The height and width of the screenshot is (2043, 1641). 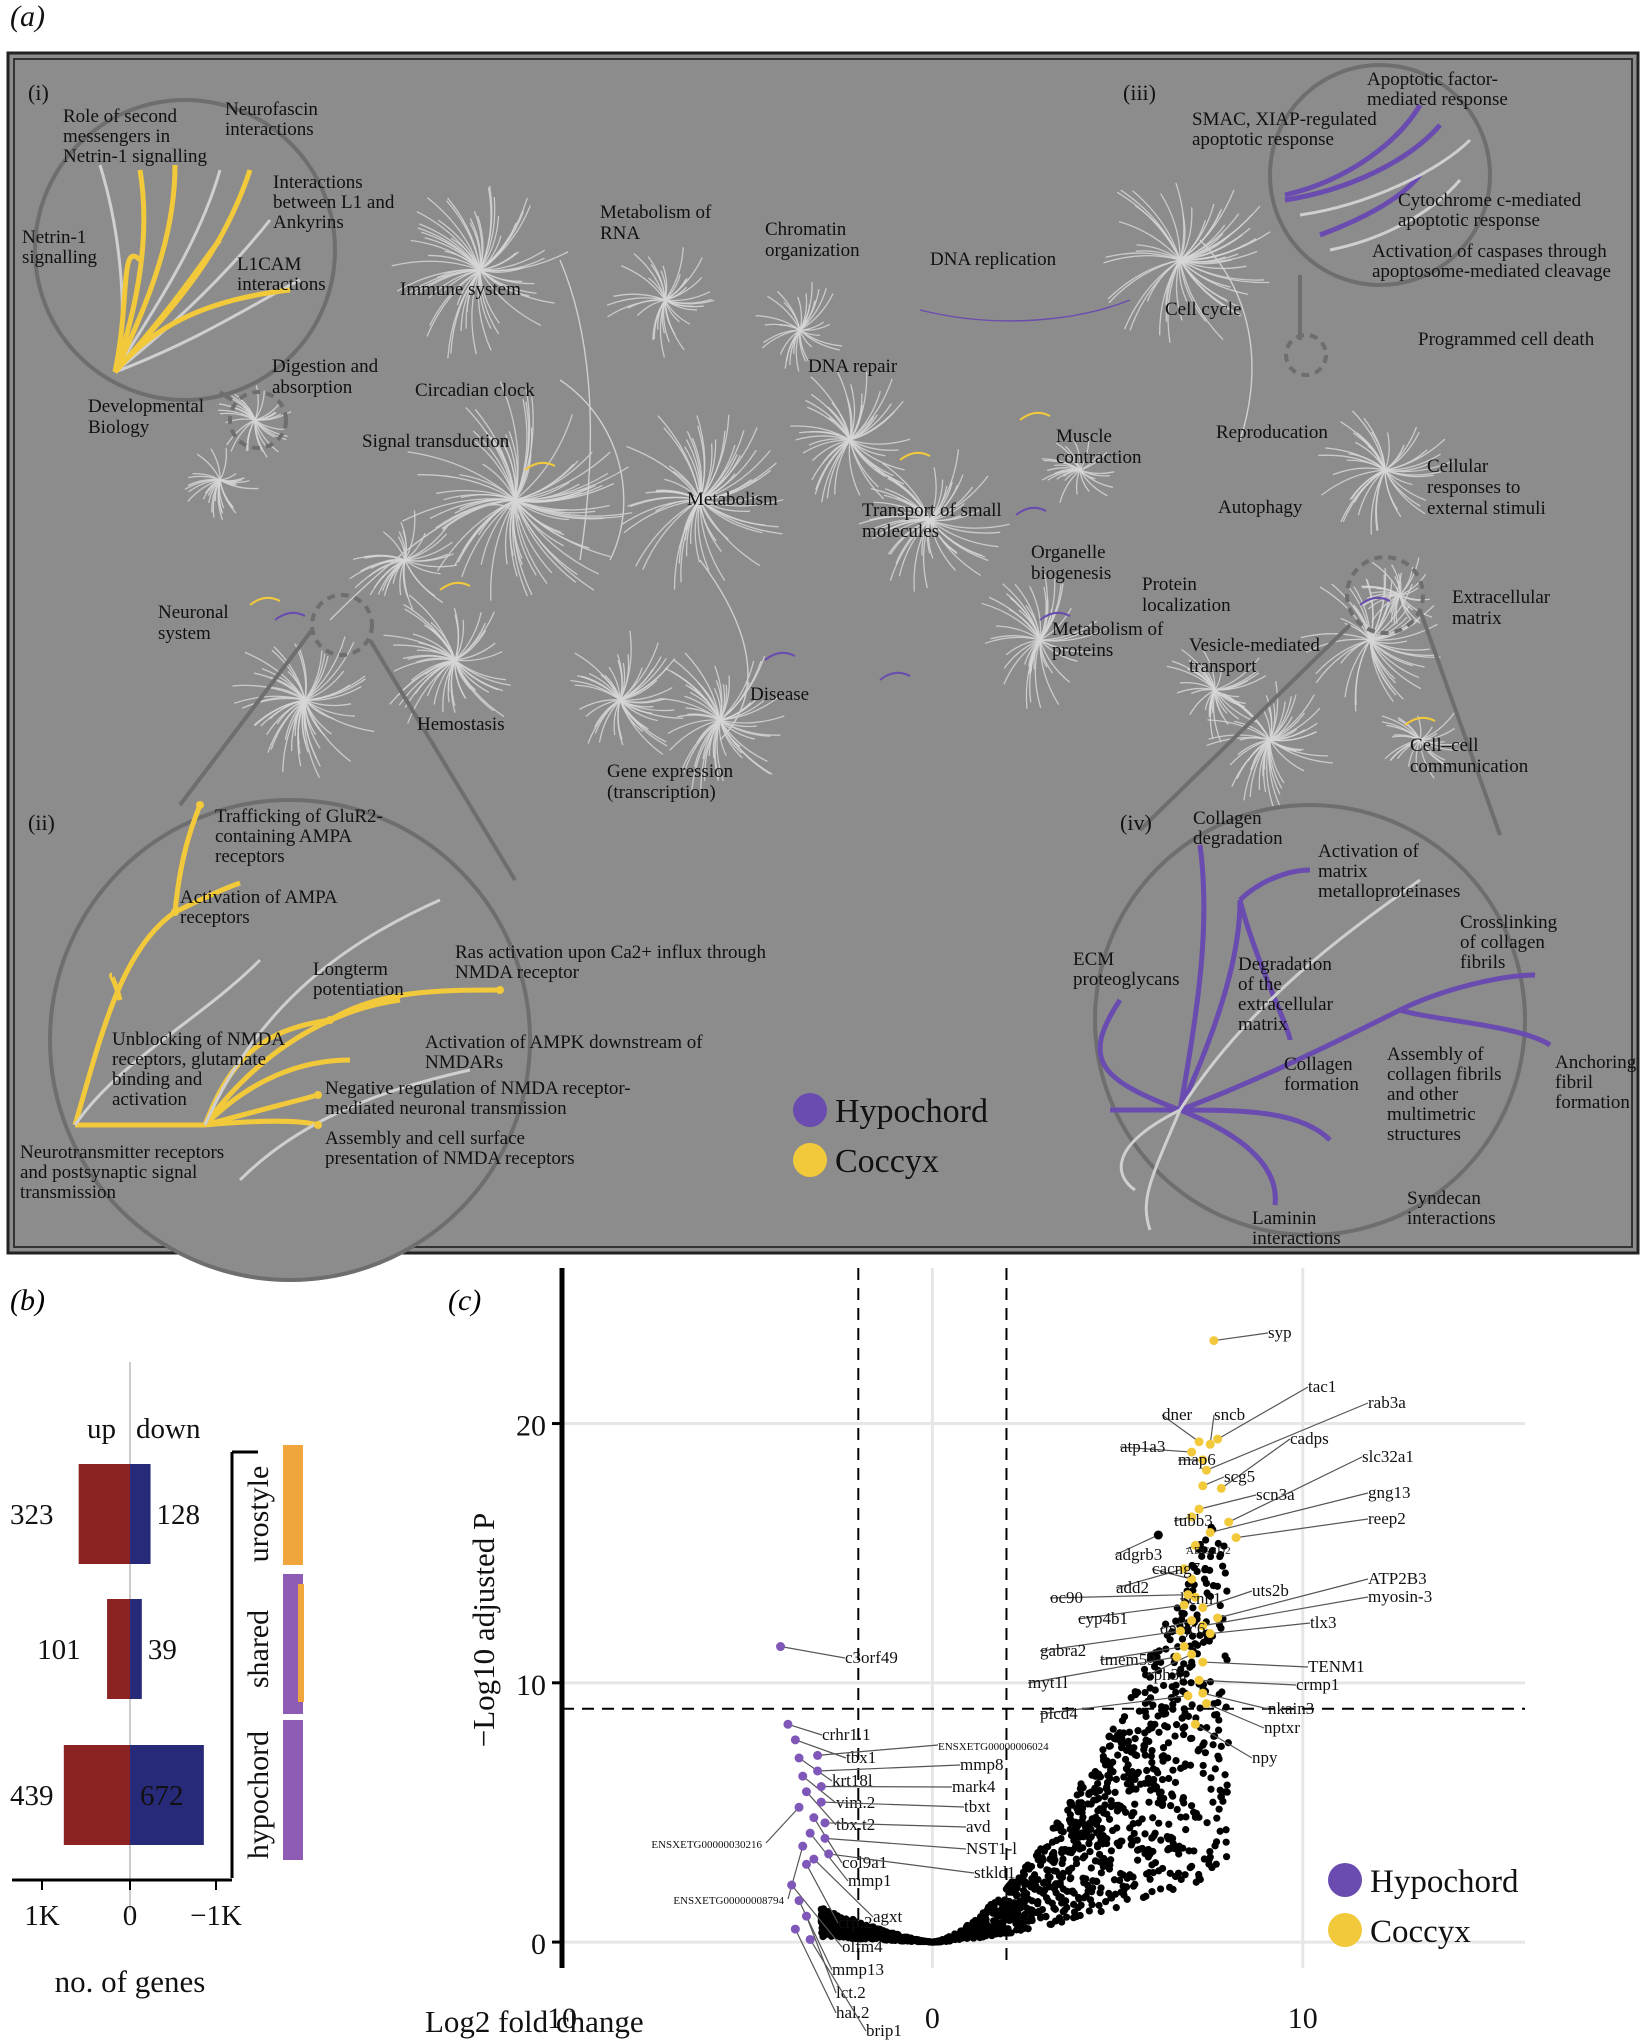 What do you see at coordinates (1275, 1494) in the screenshot?
I see `gene-label-scn3a: scn3a` at bounding box center [1275, 1494].